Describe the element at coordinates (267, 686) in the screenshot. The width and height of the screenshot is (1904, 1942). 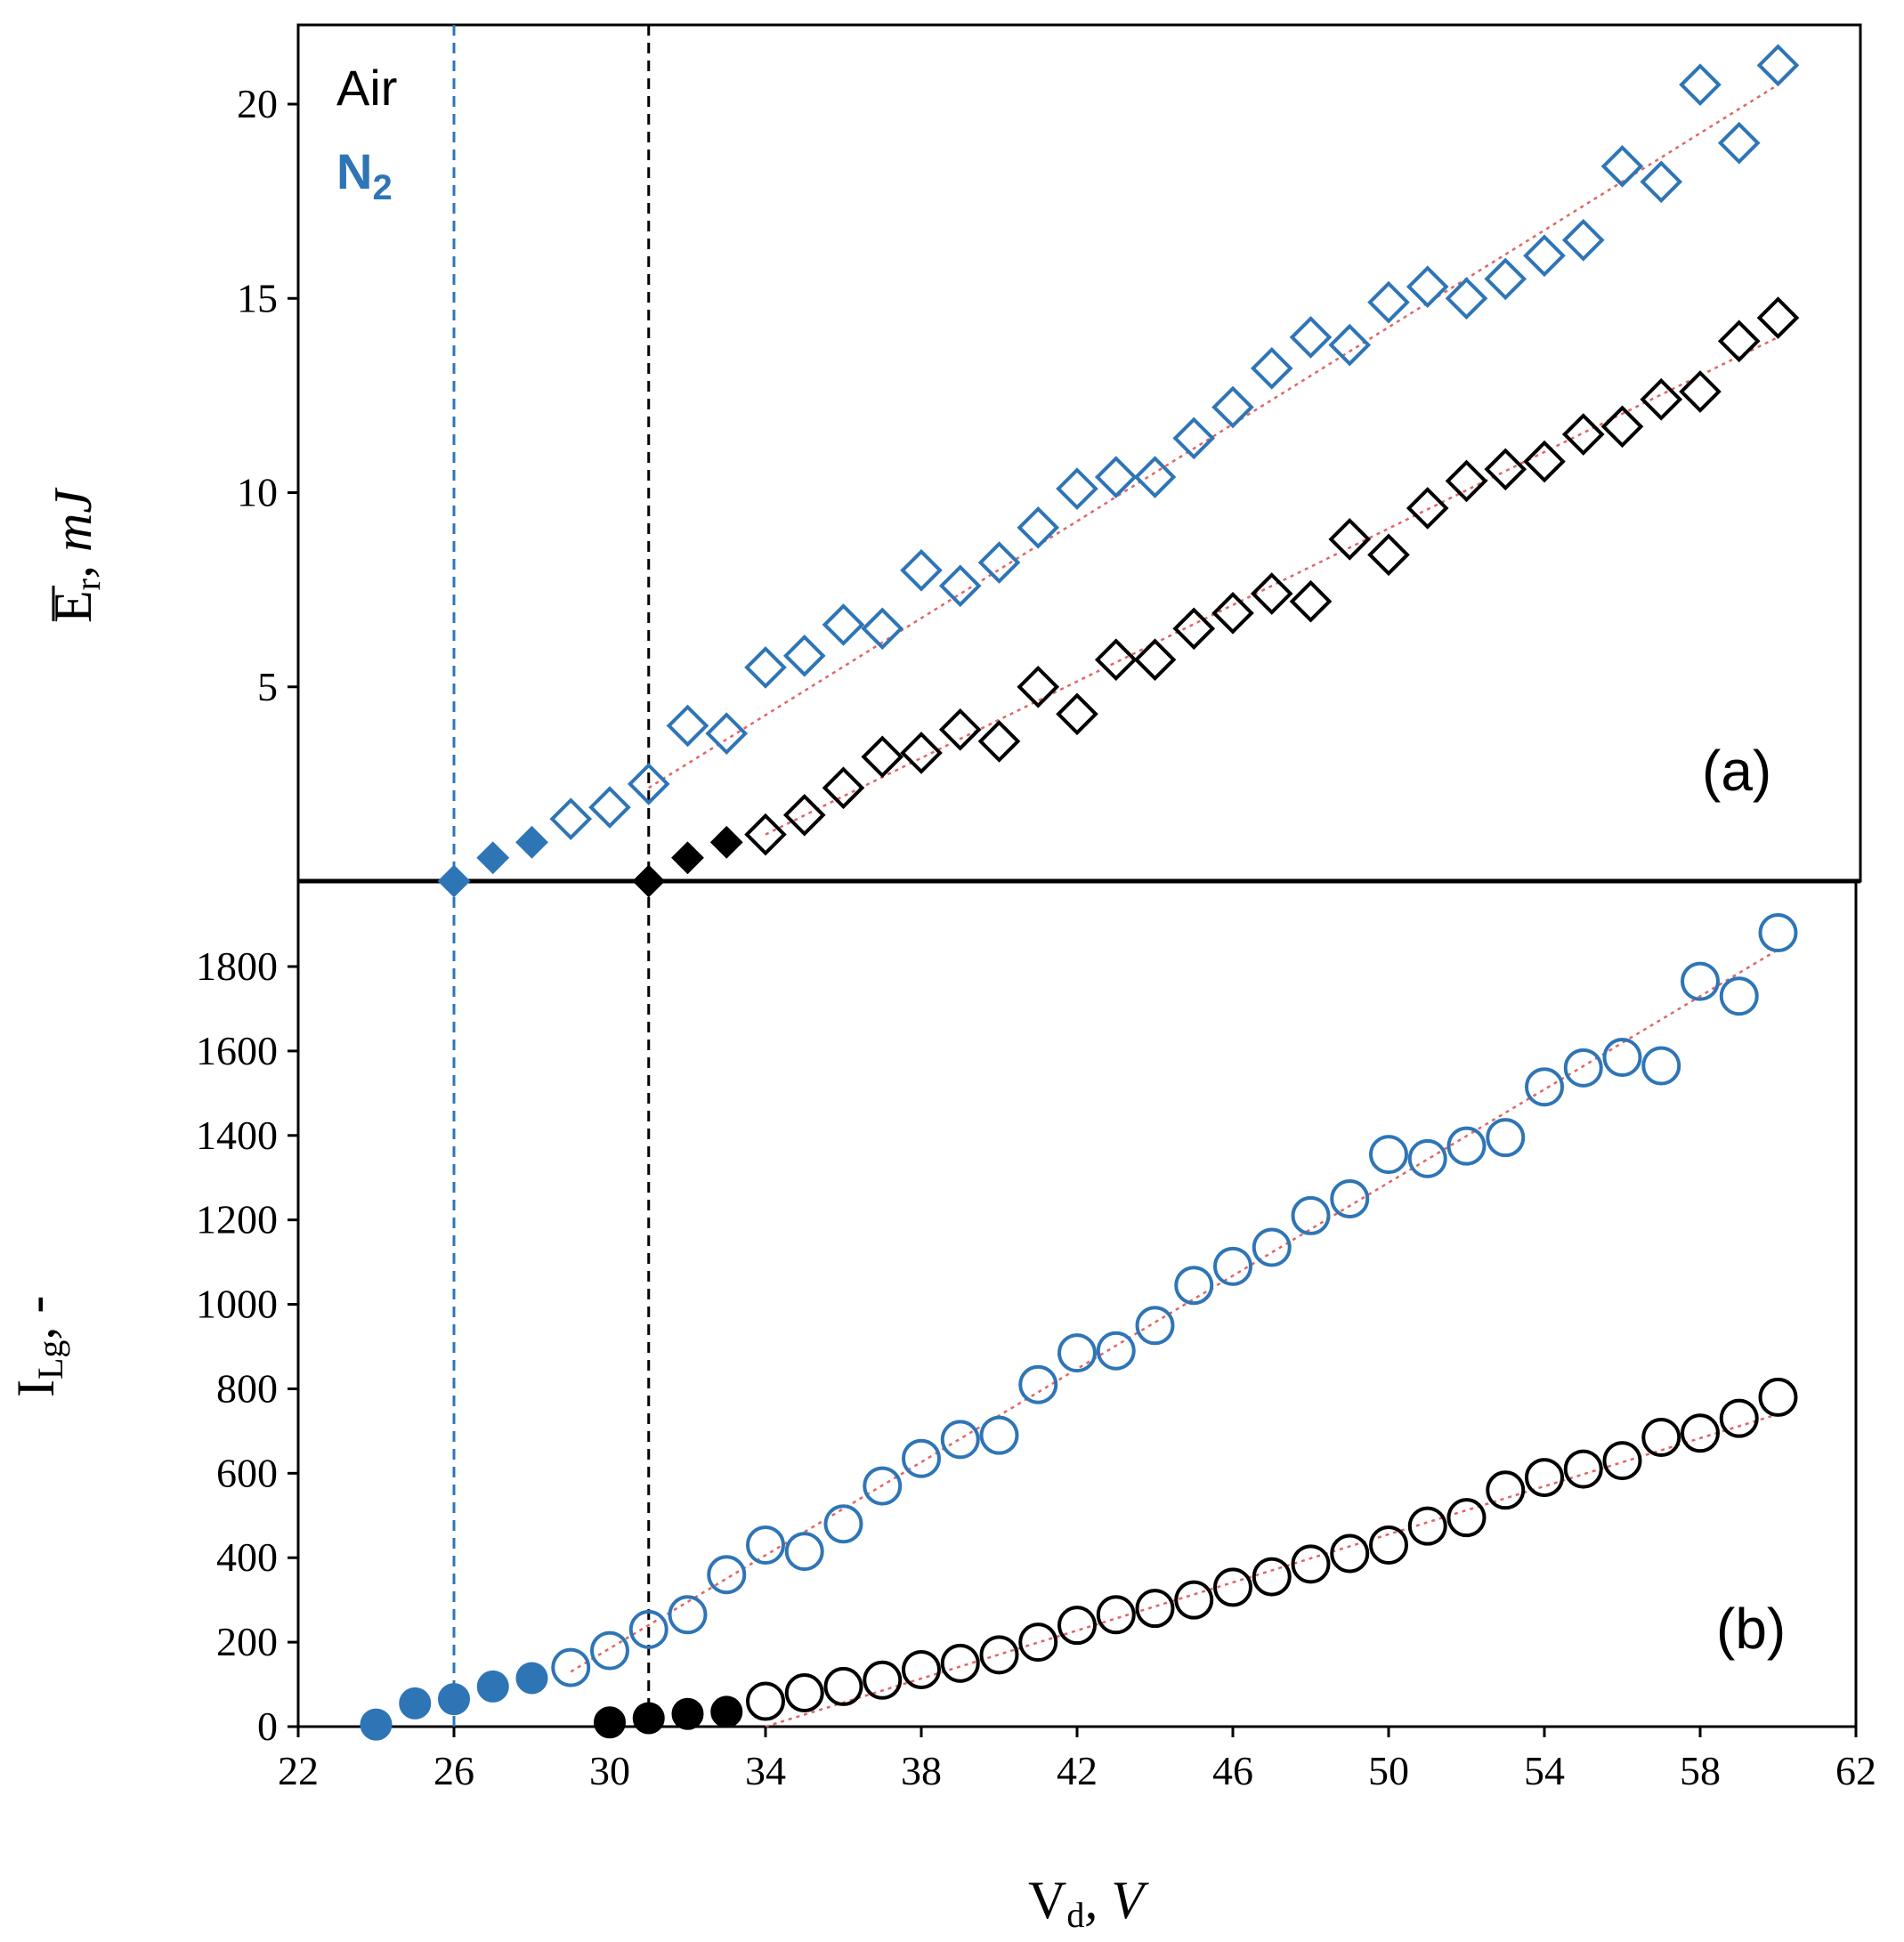
I see `ya-tick-label: 5` at that location.